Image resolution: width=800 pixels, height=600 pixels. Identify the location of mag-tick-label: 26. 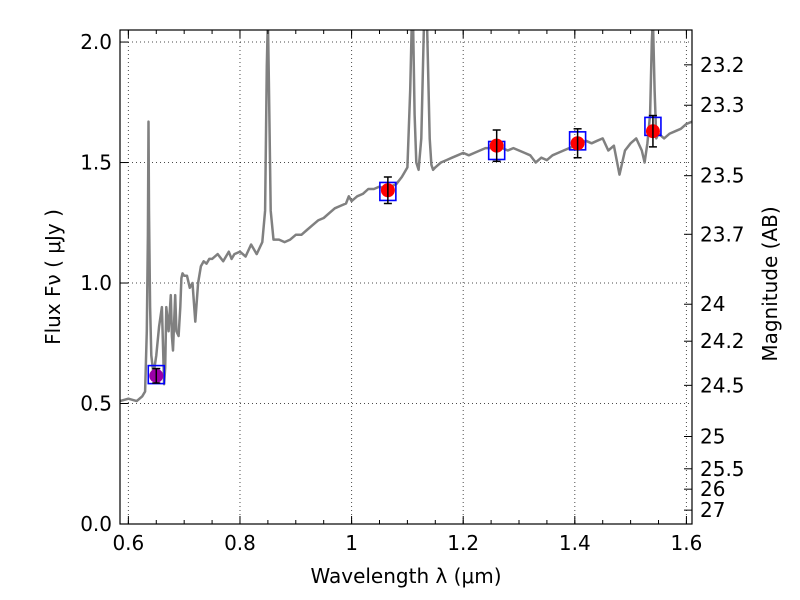
(712, 489).